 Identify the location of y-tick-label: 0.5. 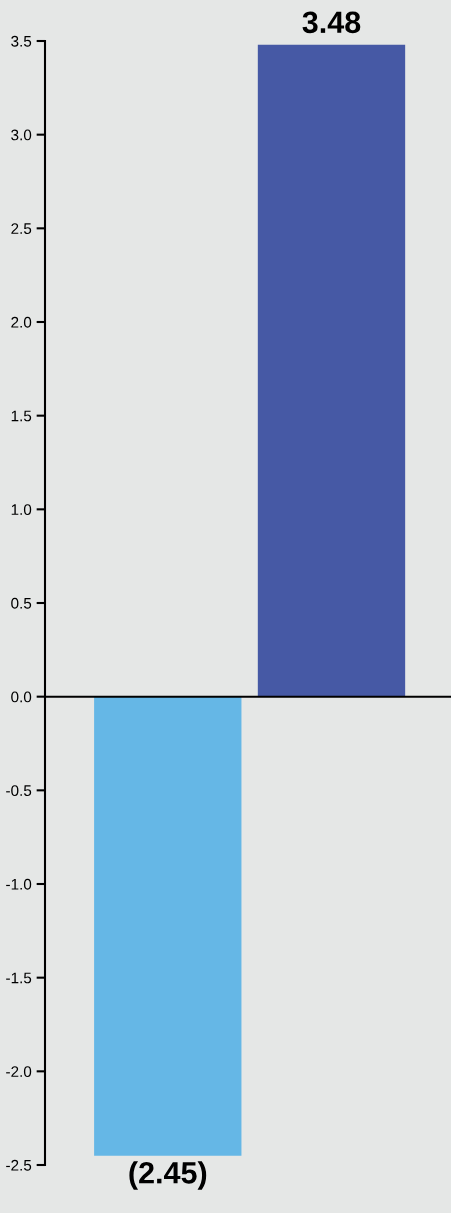
(21, 603).